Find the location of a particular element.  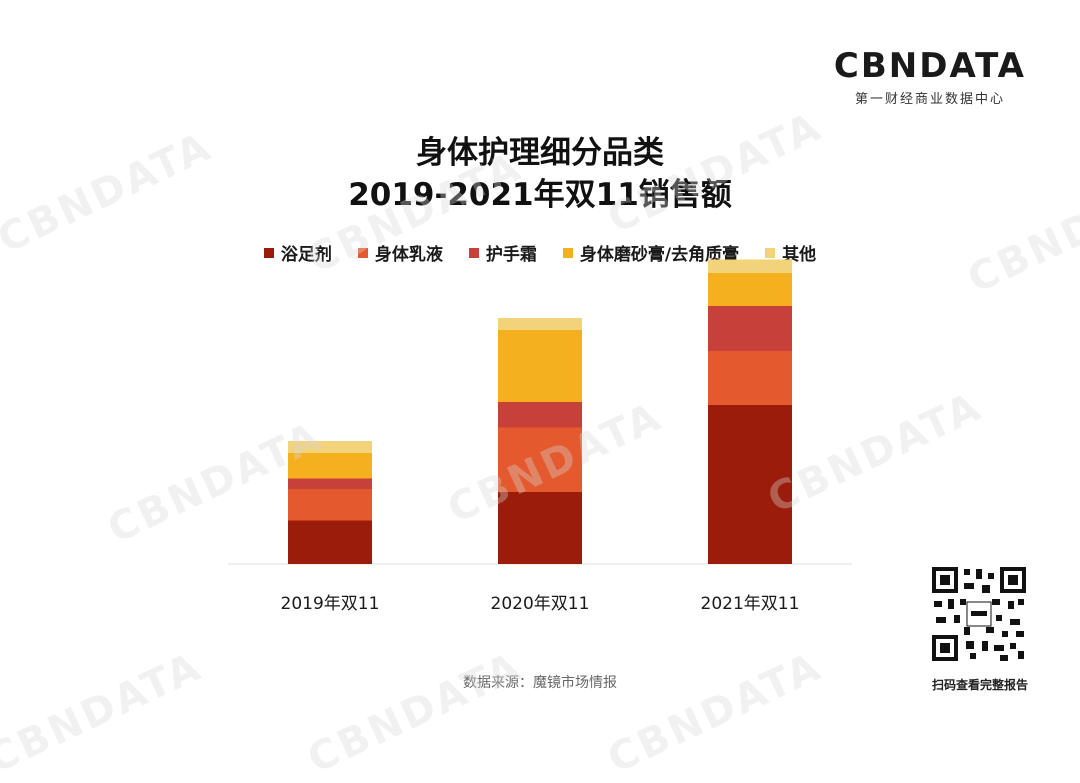

legend-item: 护手霜 is located at coordinates (502, 252).